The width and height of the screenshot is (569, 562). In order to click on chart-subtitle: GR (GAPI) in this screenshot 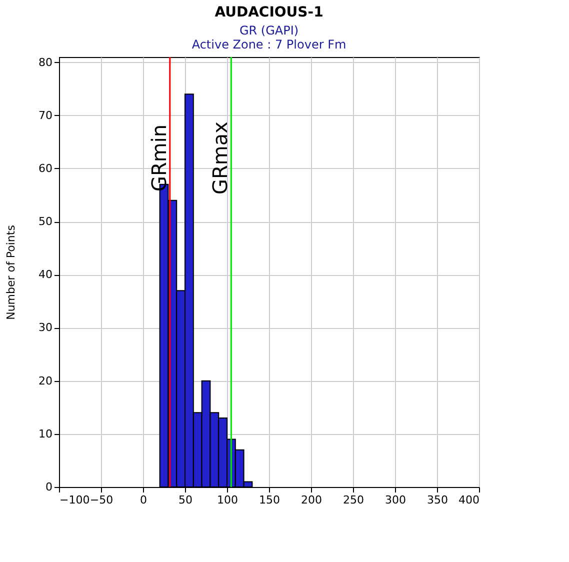, I will do `click(269, 30)`.